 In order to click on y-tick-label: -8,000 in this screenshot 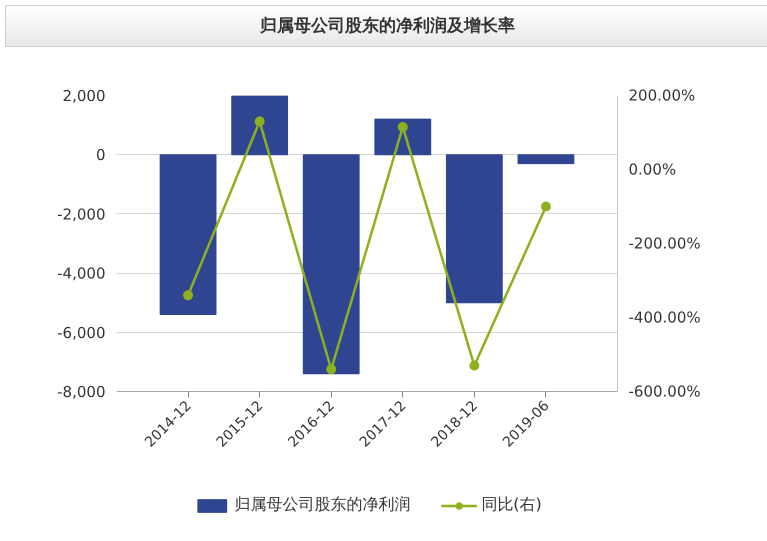, I will do `click(81, 392)`.